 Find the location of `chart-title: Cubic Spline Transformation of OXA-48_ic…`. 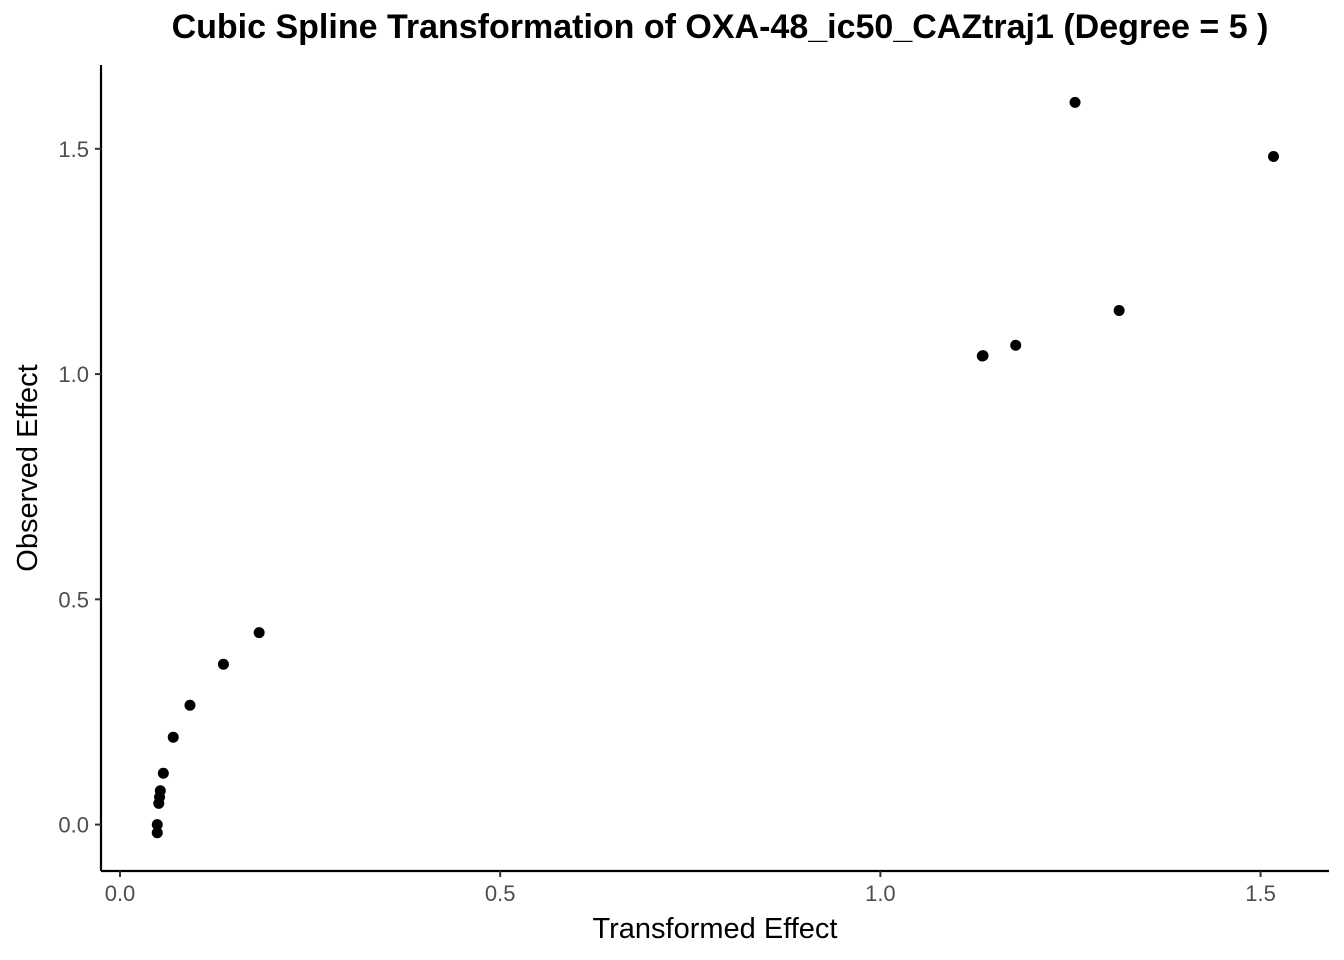

chart-title: Cubic Spline Transformation of OXA-48_ic… is located at coordinates (720, 27).